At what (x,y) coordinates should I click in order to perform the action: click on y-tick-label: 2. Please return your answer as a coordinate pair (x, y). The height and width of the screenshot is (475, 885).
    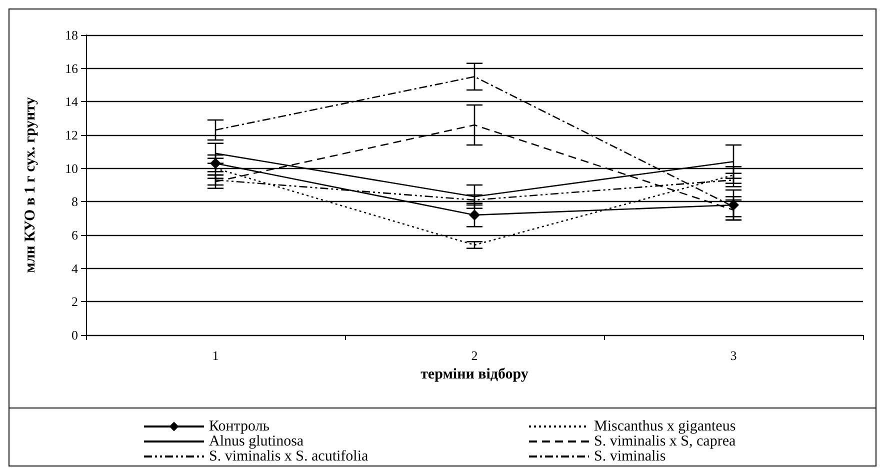
    Looking at the image, I should click on (75, 302).